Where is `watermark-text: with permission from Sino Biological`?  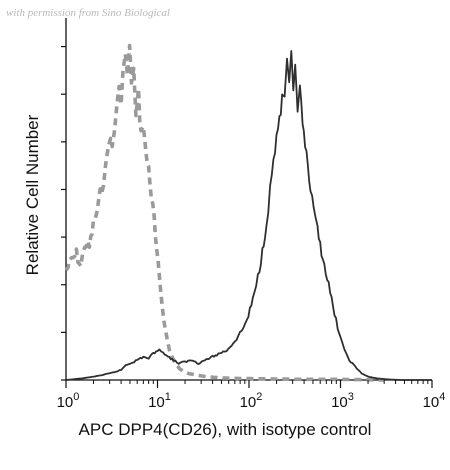
watermark-text: with permission from Sino Biological is located at coordinates (88, 13).